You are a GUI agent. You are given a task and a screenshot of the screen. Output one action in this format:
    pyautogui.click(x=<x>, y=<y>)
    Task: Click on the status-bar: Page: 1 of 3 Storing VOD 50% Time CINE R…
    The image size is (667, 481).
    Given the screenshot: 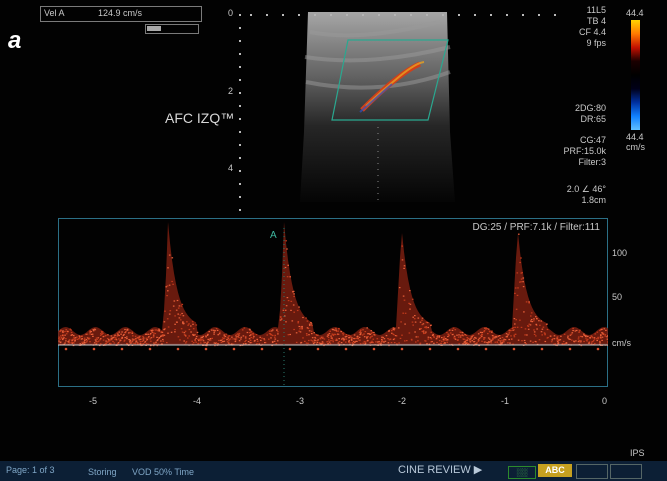 What is the action you would take?
    pyautogui.click(x=333, y=471)
    